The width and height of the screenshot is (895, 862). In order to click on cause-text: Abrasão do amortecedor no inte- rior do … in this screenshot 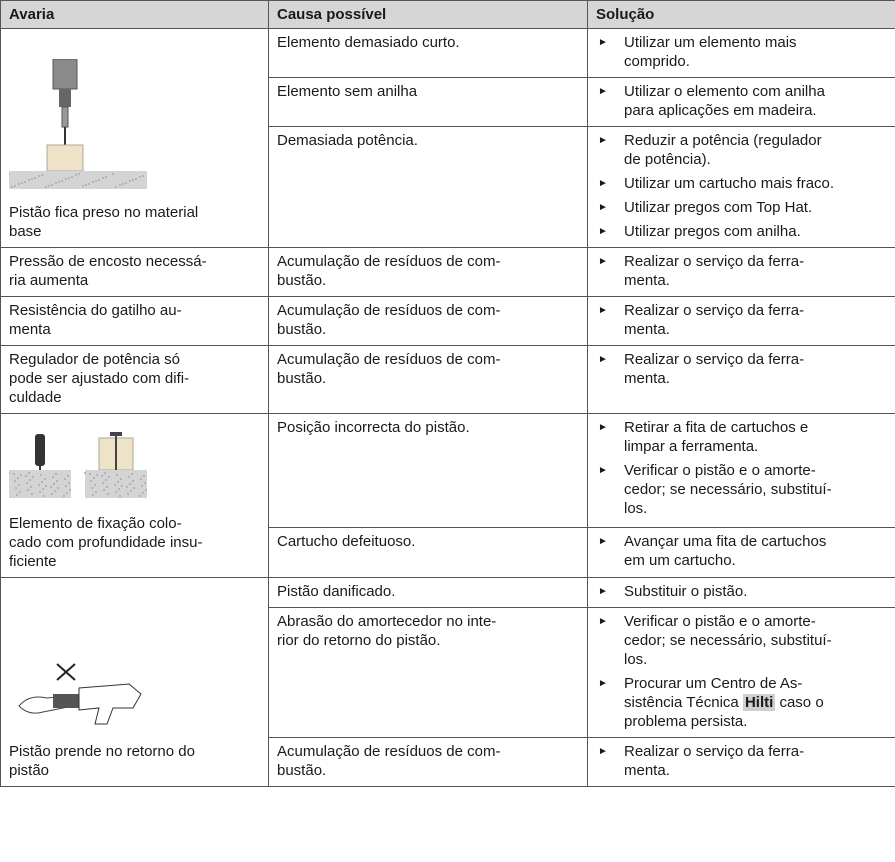, I will do `click(387, 631)`.